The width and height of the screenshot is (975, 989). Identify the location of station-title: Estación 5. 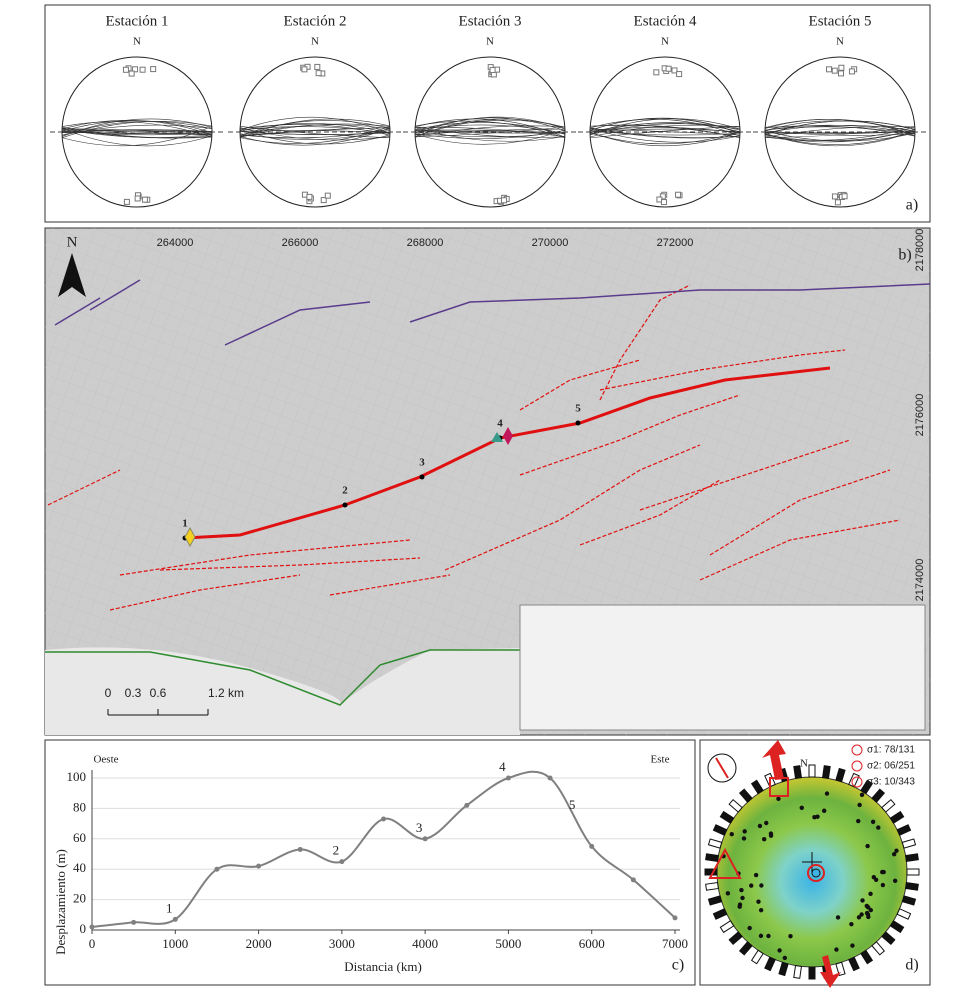
(840, 21).